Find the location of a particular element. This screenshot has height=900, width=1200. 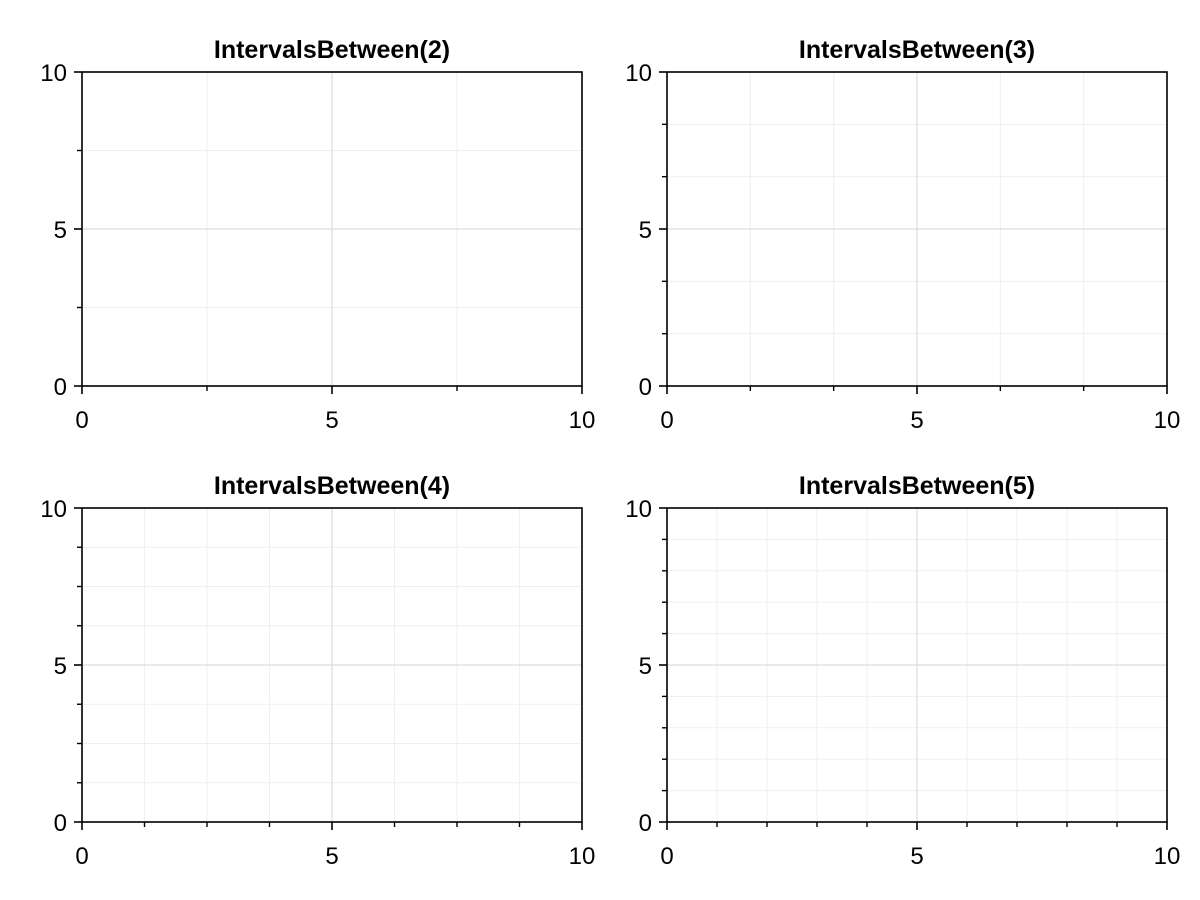

panel-title: IntervalsBetween(3) is located at coordinates (917, 50).